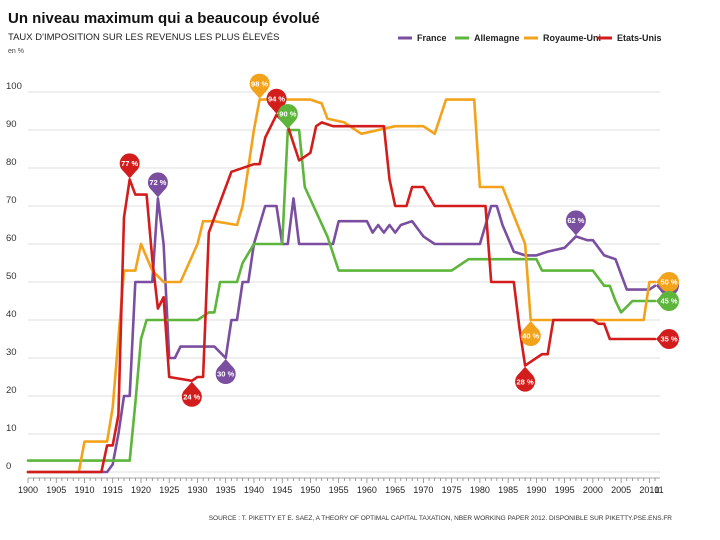 Image resolution: width=720 pixels, height=540 pixels. I want to click on callout-label: 40 %, so click(530, 336).